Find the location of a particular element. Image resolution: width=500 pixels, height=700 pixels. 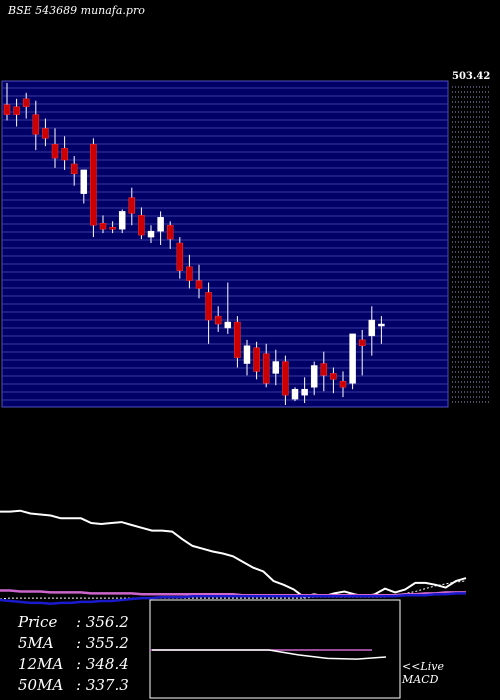

stat-label: 50MA is located at coordinates (41, 685).